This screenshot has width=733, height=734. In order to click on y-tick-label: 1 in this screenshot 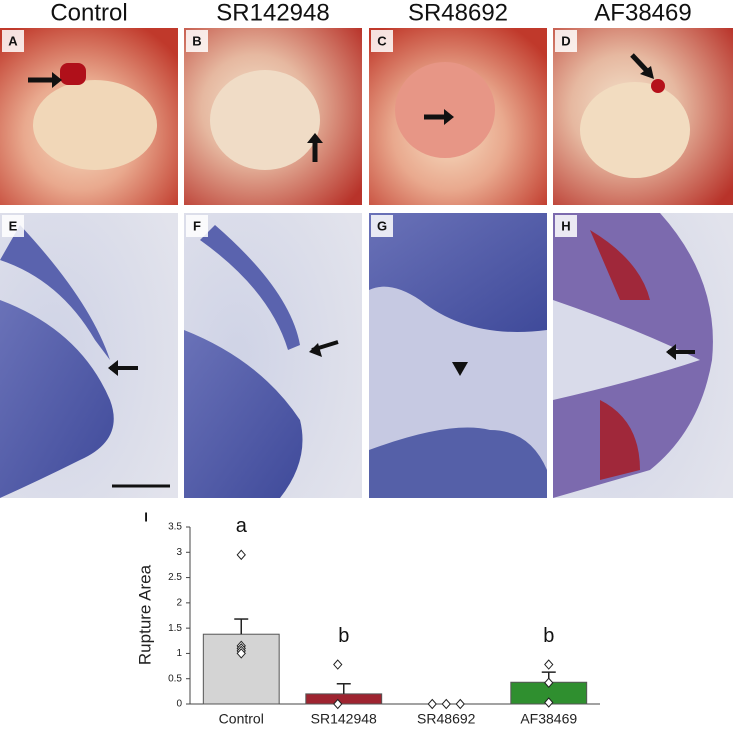, I will do `click(179, 653)`.